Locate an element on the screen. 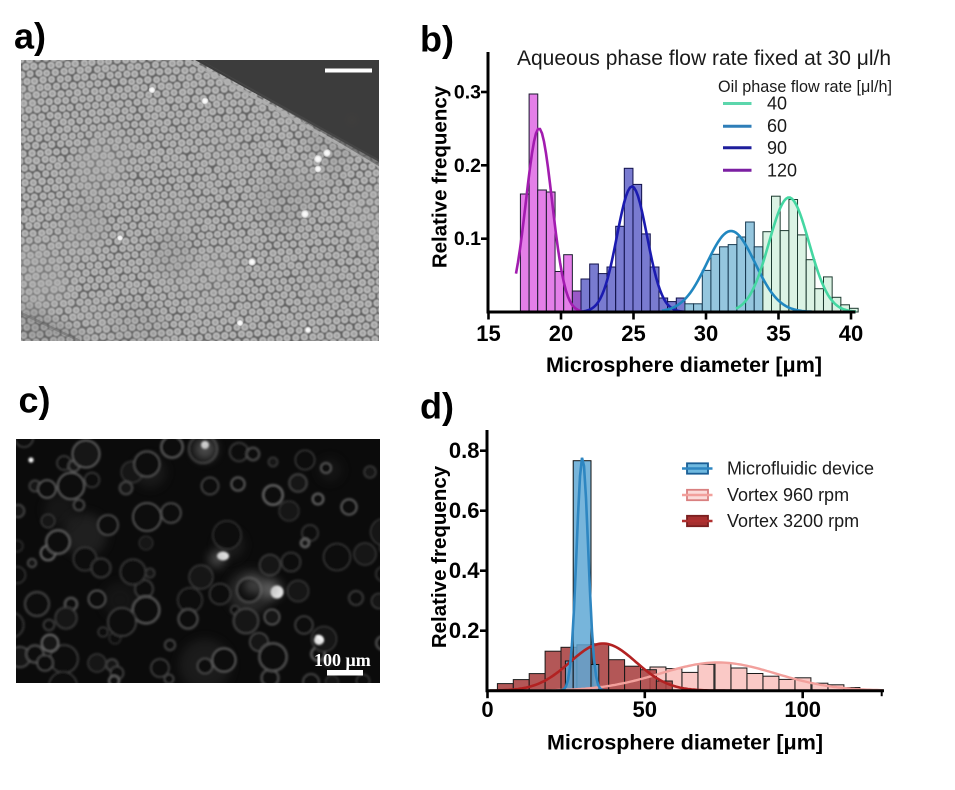 This screenshot has height=790, width=955. svg-text: 100 is located at coordinates (802, 709).